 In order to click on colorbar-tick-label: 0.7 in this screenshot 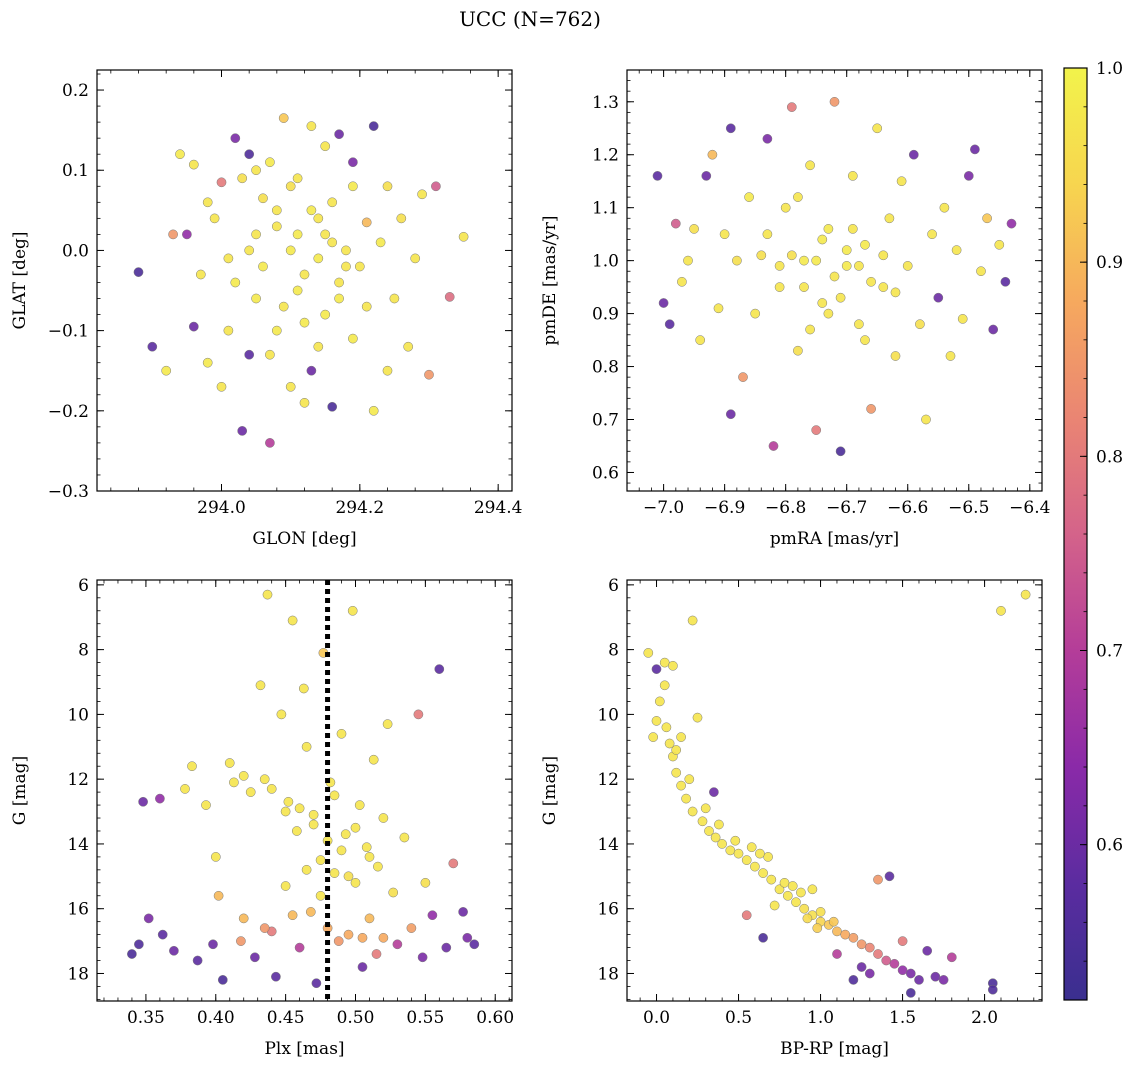, I will do `click(1109, 652)`.